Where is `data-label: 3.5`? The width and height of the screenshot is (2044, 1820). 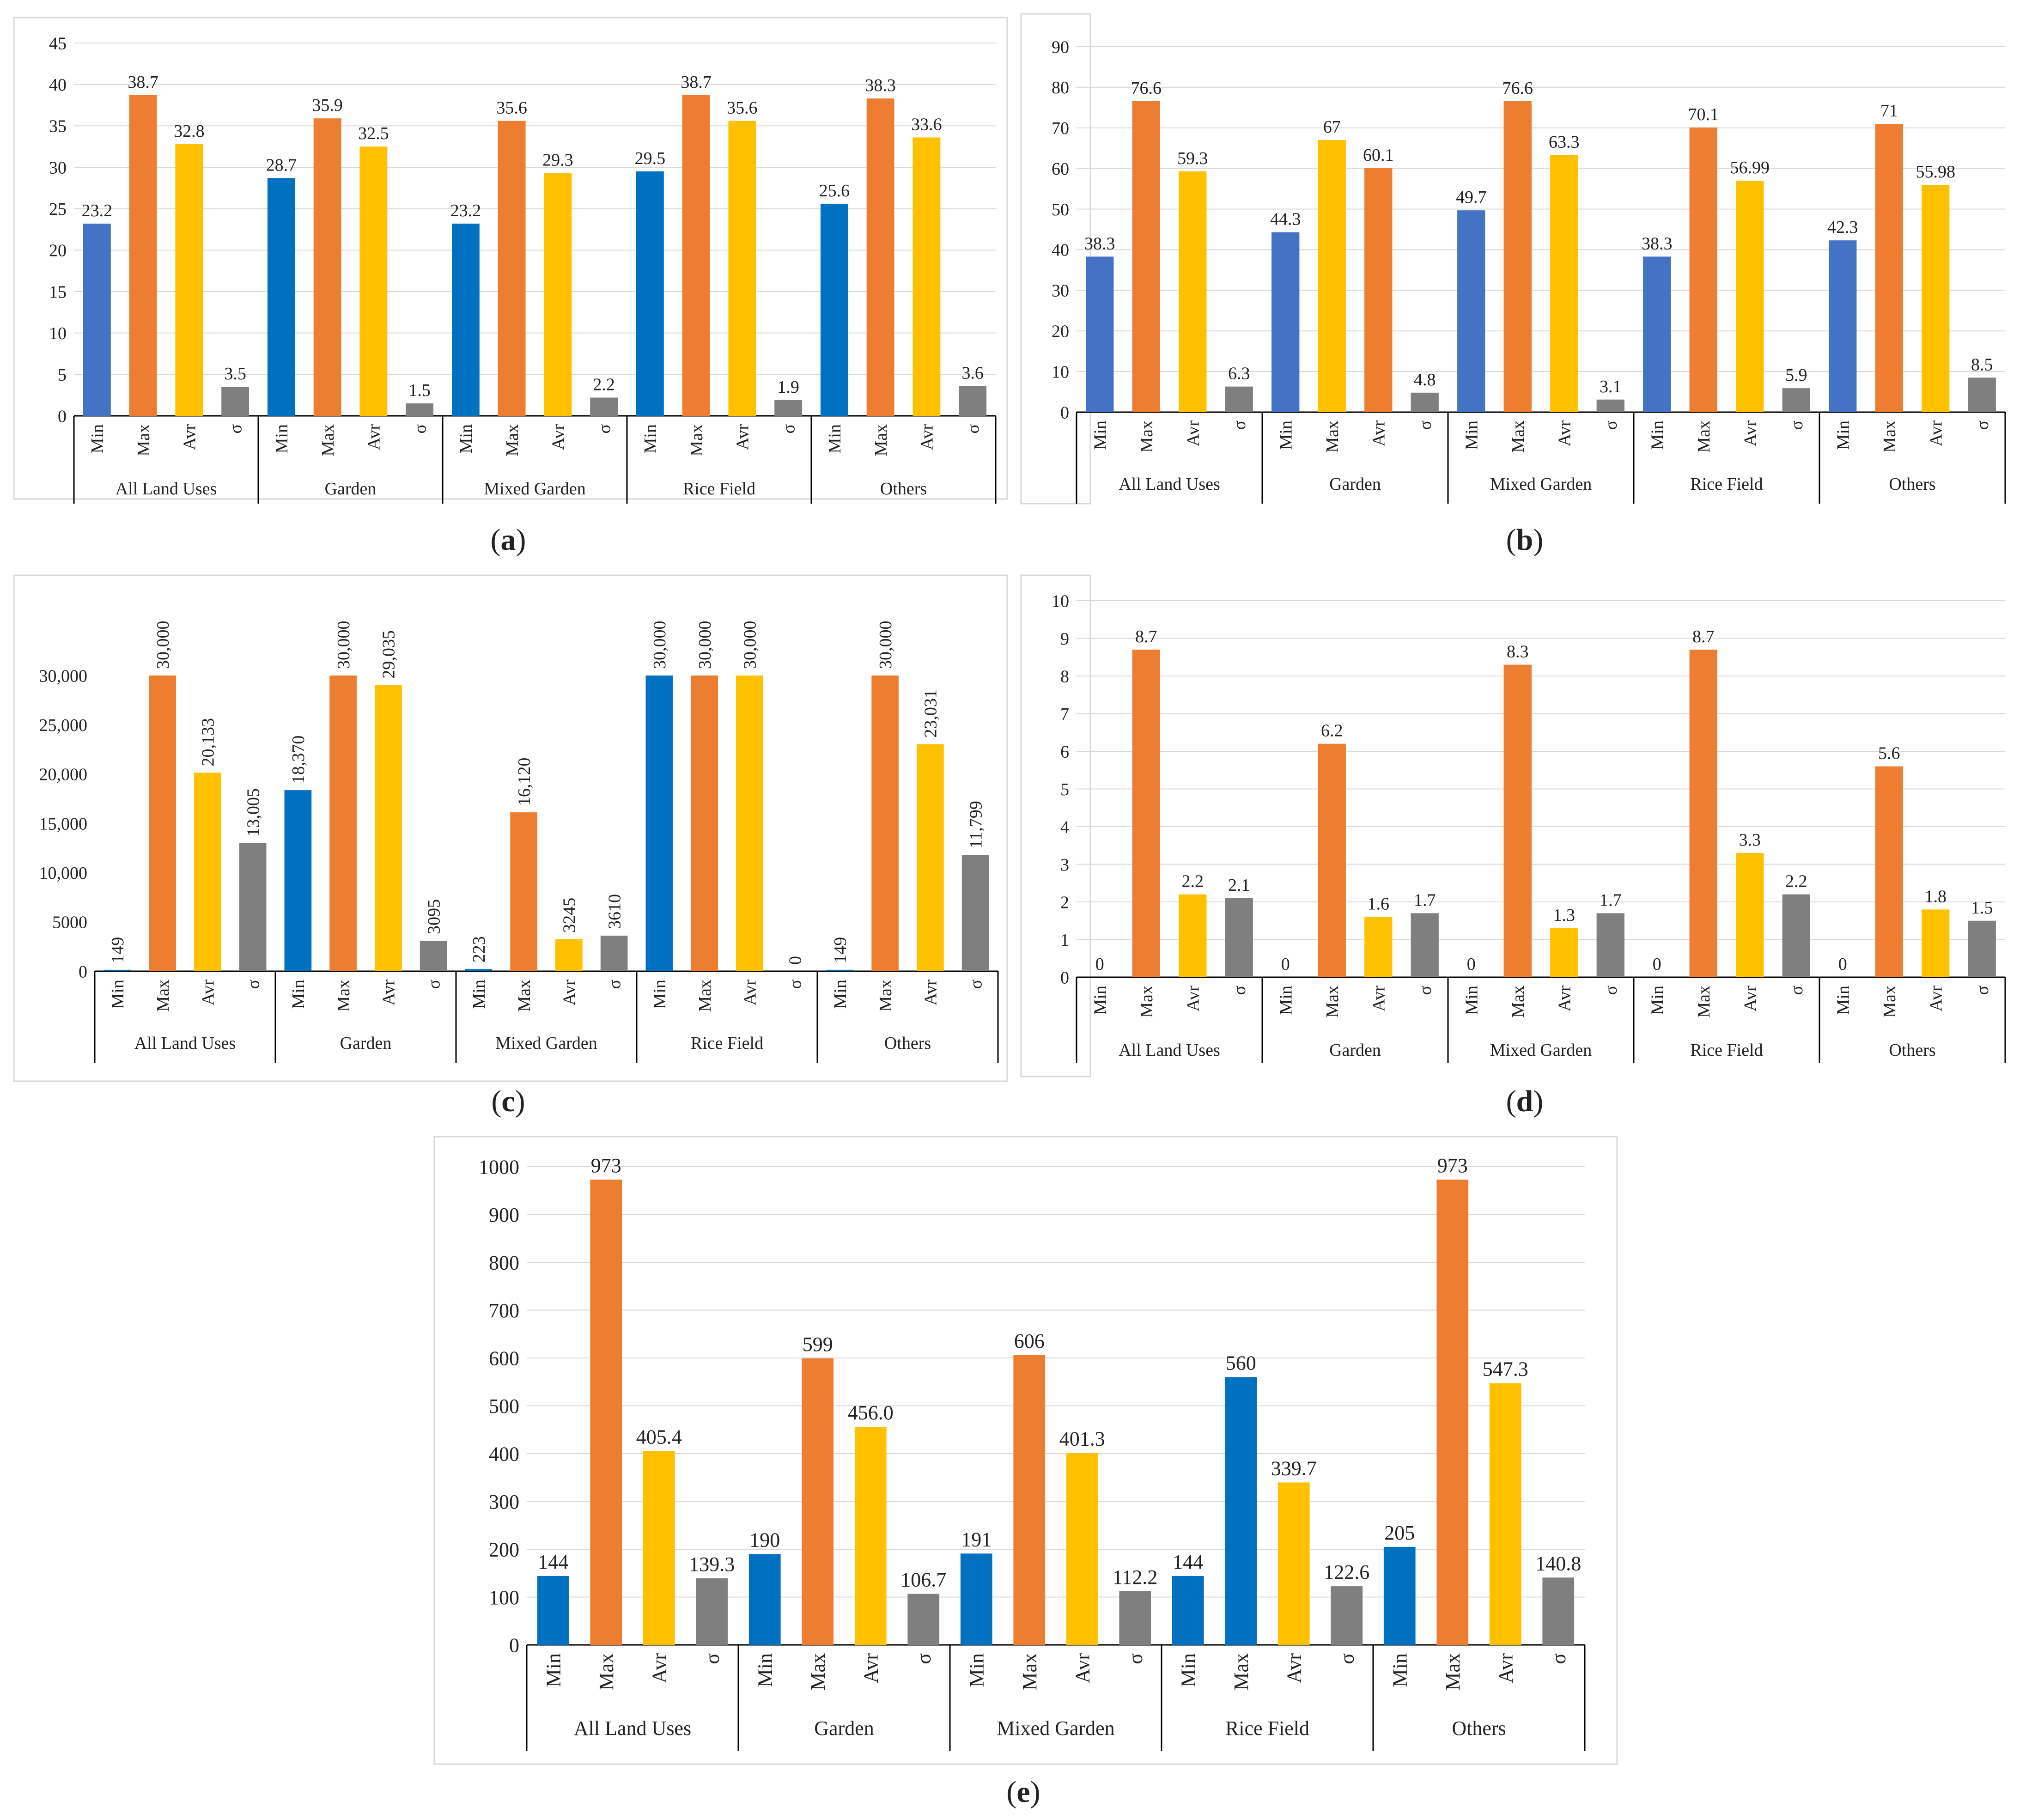 data-label: 3.5 is located at coordinates (235, 373).